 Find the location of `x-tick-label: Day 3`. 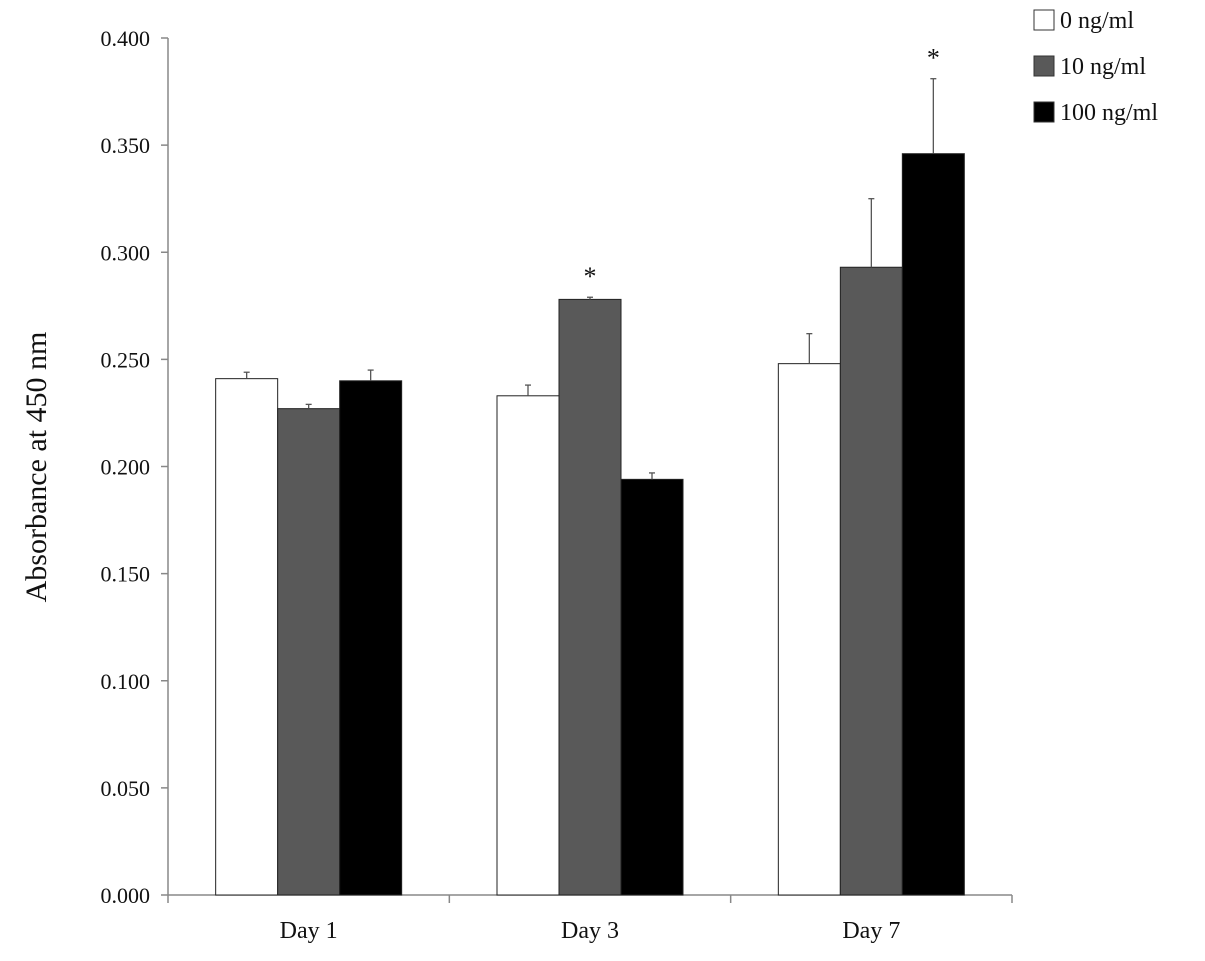

x-tick-label: Day 3 is located at coordinates (590, 931).